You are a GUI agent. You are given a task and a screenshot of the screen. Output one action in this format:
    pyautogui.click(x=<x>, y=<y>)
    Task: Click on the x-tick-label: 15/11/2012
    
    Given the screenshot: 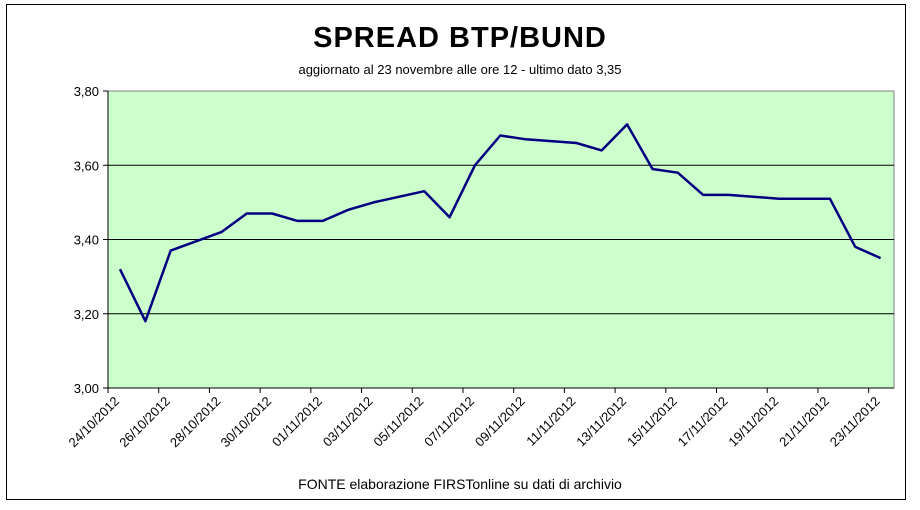 What is the action you would take?
    pyautogui.click(x=652, y=422)
    